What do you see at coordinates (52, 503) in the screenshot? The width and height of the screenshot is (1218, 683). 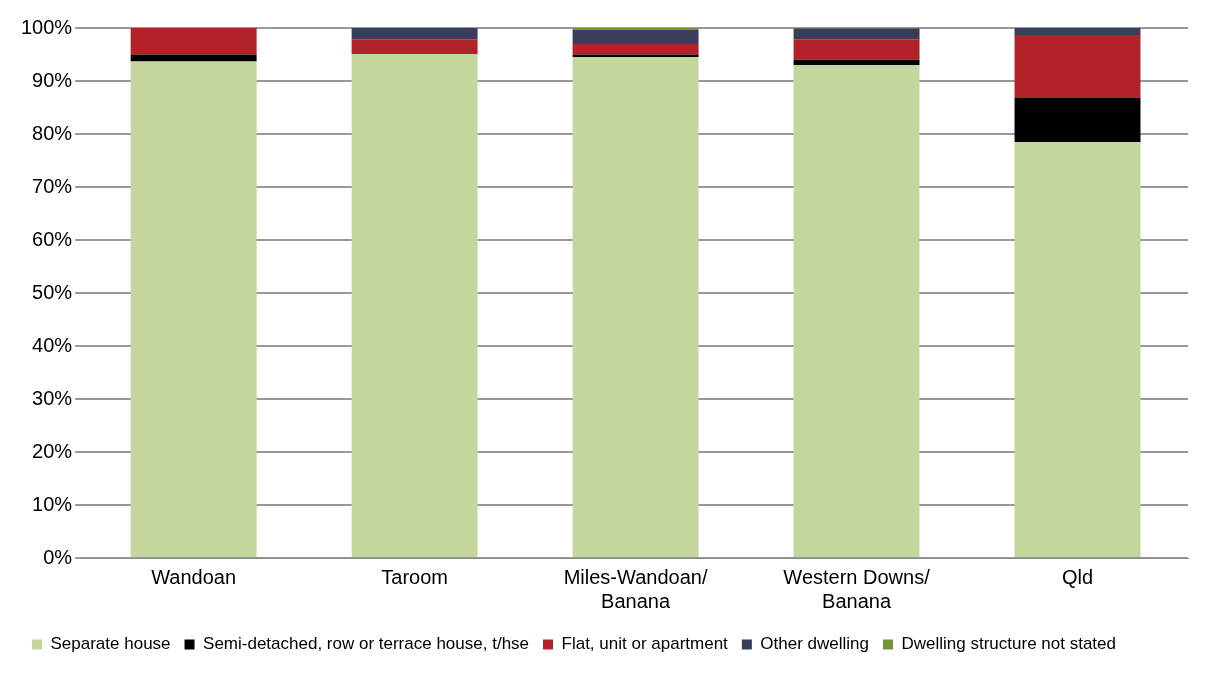 I see `y-tick-label: 10%` at bounding box center [52, 503].